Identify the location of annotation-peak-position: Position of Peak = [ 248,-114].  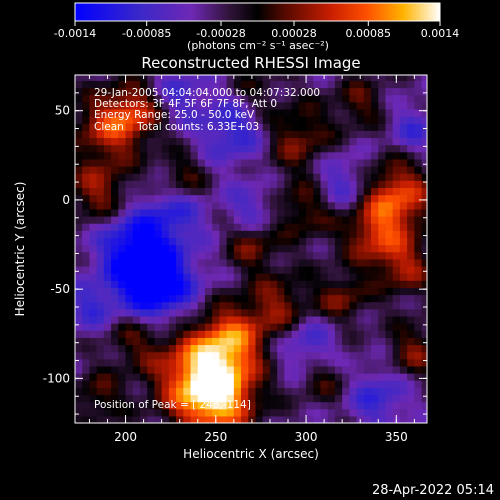
(172, 405).